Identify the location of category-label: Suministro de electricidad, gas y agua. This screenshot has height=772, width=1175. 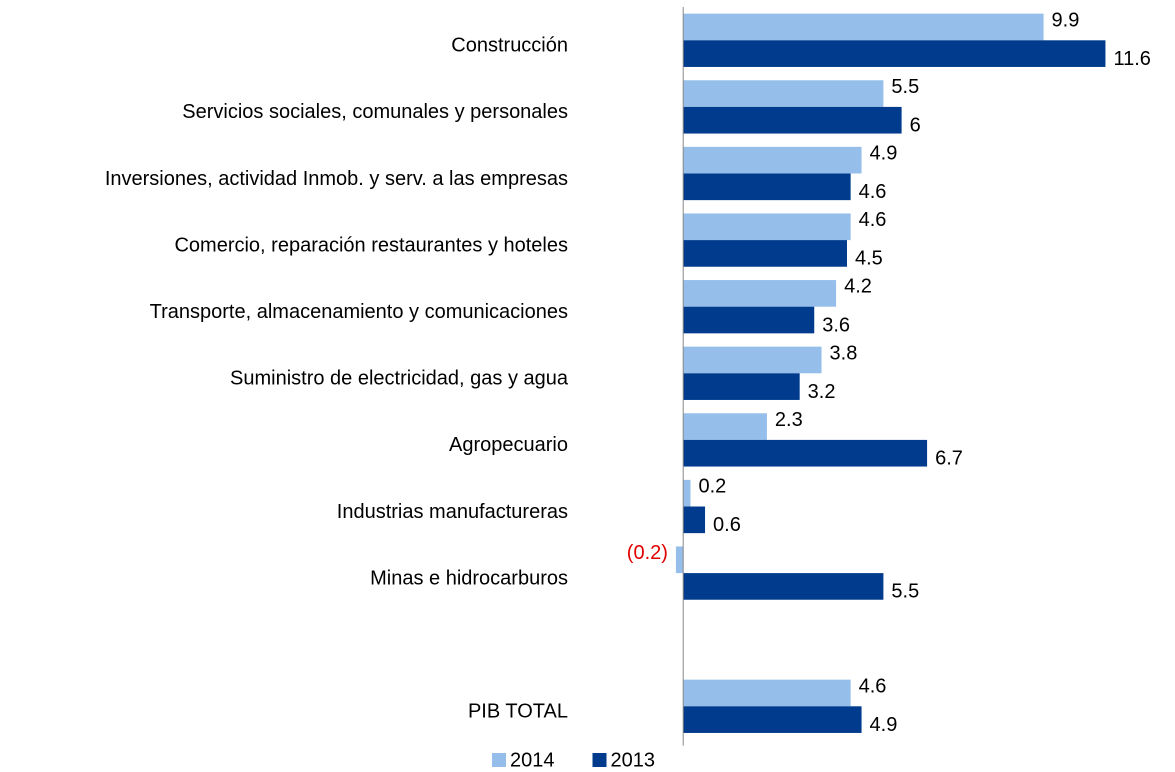
(399, 379).